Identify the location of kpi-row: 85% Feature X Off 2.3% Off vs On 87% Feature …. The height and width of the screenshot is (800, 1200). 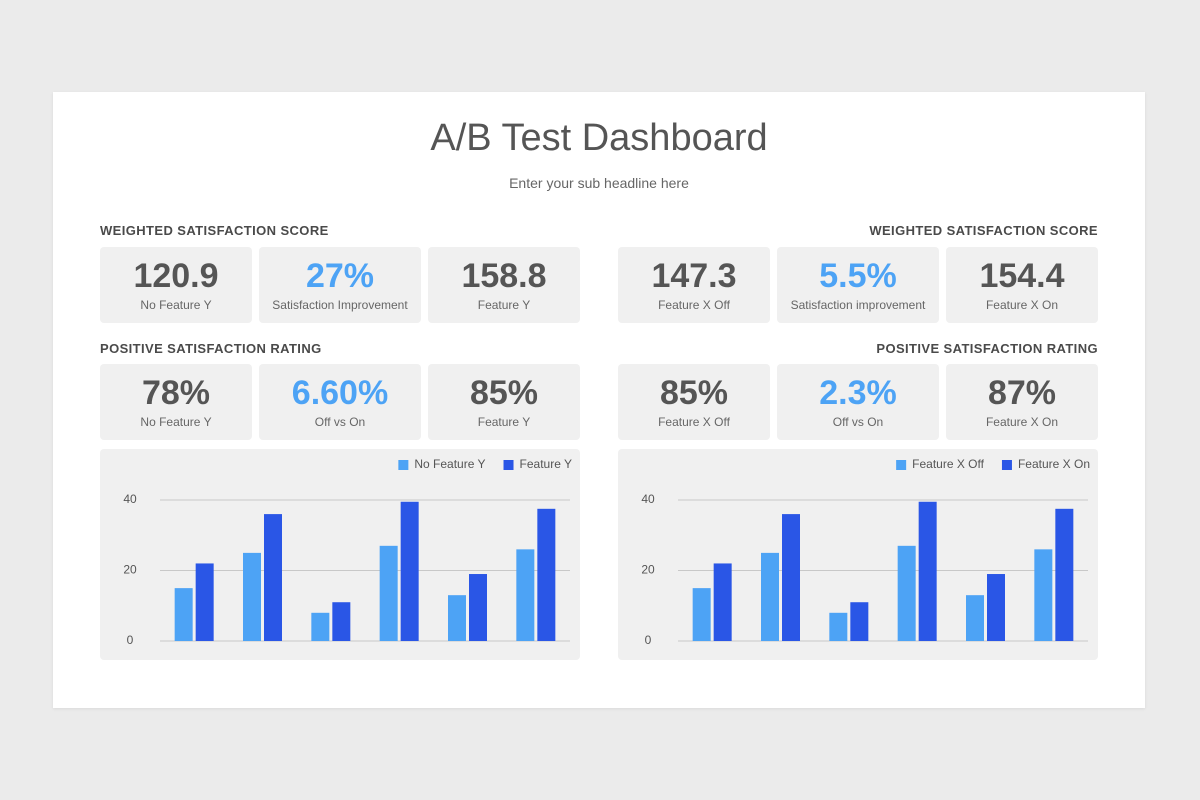
(858, 402).